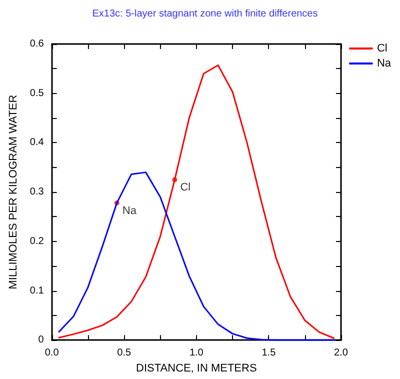 The width and height of the screenshot is (400, 379). What do you see at coordinates (37, 93) in the screenshot?
I see `y-tick-label: 0.5` at bounding box center [37, 93].